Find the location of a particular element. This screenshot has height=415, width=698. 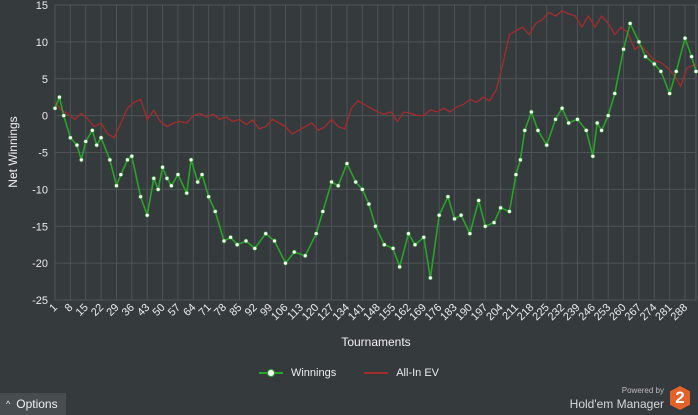

y-tick-label: -10 is located at coordinates (40, 190).